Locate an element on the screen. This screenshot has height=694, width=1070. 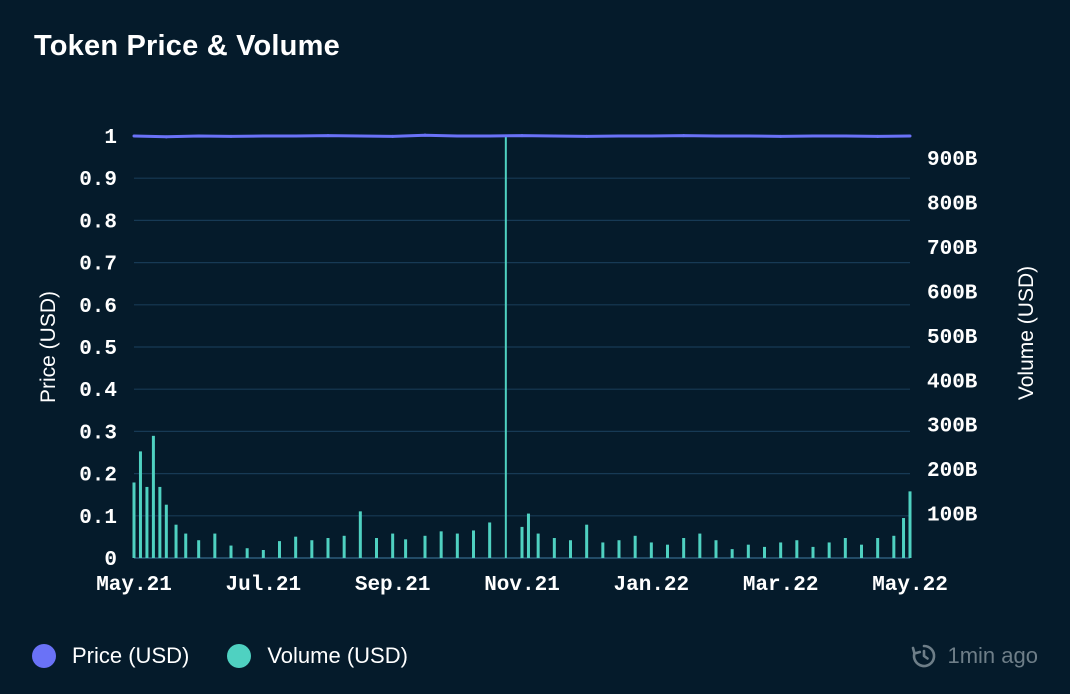
legend-item-price: Price (USD) is located at coordinates (110, 656).